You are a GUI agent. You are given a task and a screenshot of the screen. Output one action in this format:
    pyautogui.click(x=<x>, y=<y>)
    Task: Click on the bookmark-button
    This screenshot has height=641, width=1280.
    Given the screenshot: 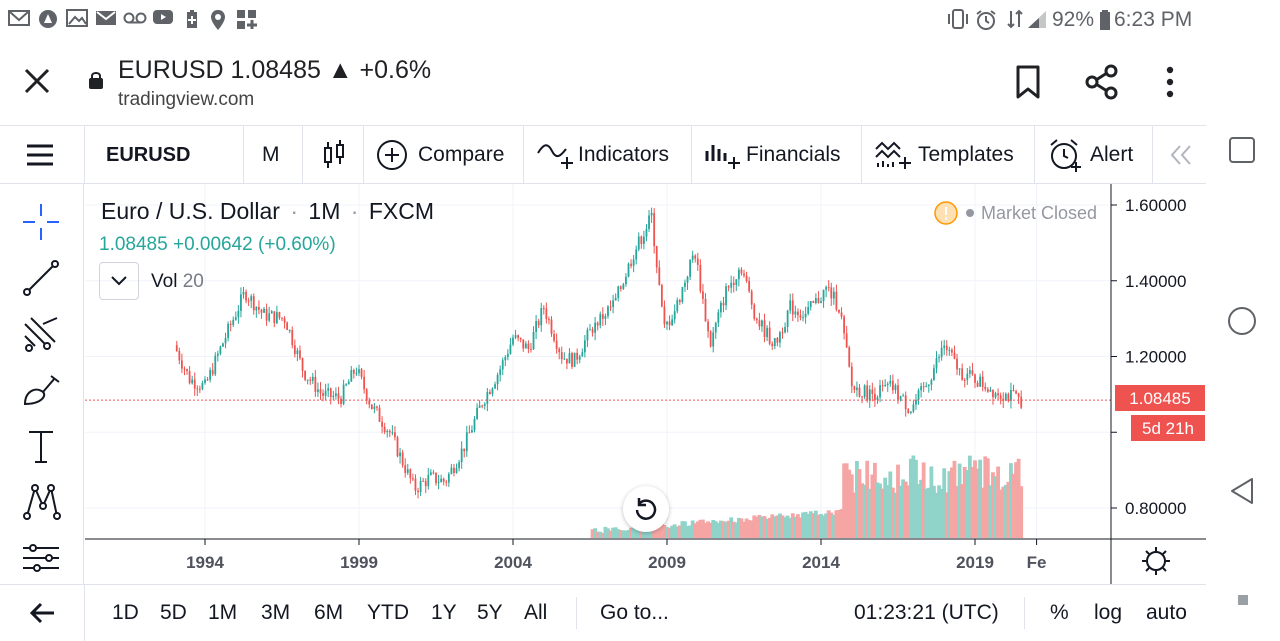 What is the action you would take?
    pyautogui.click(x=1028, y=82)
    